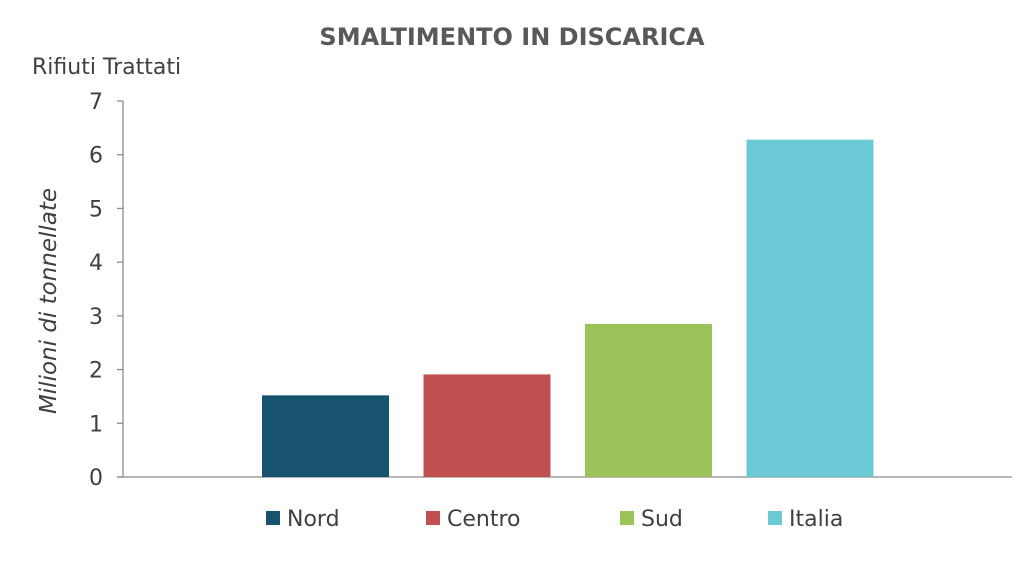 The image size is (1024, 576). What do you see at coordinates (662, 519) in the screenshot?
I see `legend-label-sud: Sud` at bounding box center [662, 519].